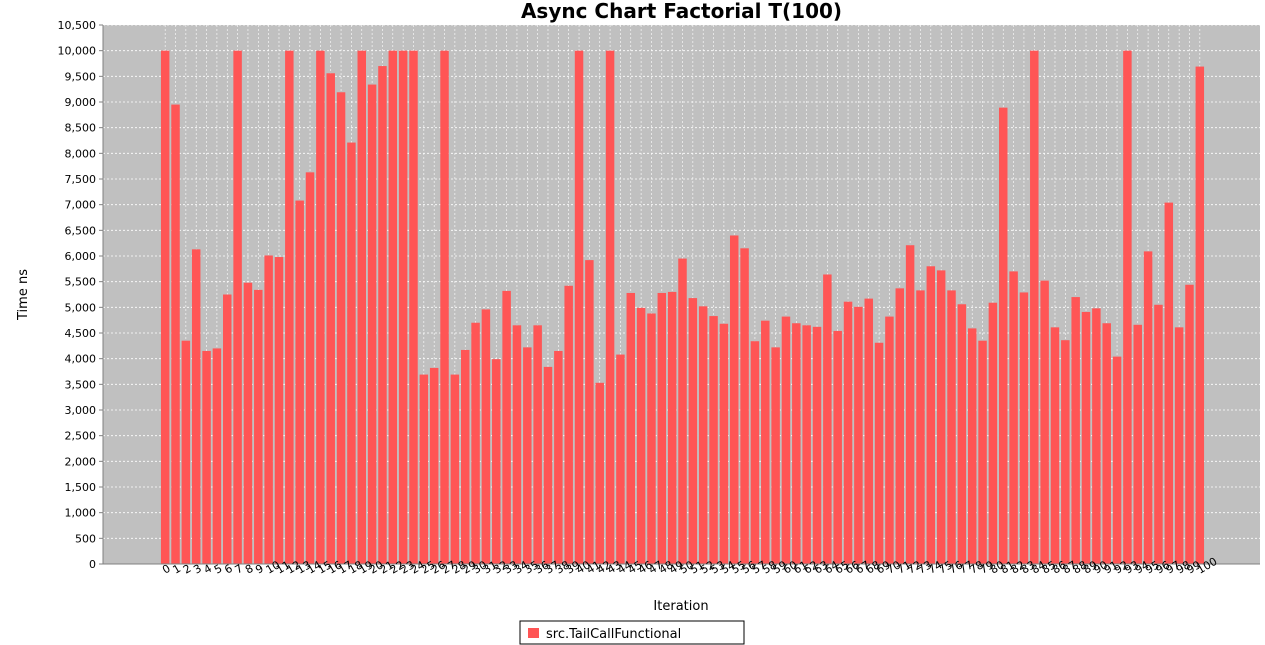 The height and width of the screenshot is (645, 1265). What do you see at coordinates (81, 102) in the screenshot?
I see `y-tick-label: 9,000` at bounding box center [81, 102].